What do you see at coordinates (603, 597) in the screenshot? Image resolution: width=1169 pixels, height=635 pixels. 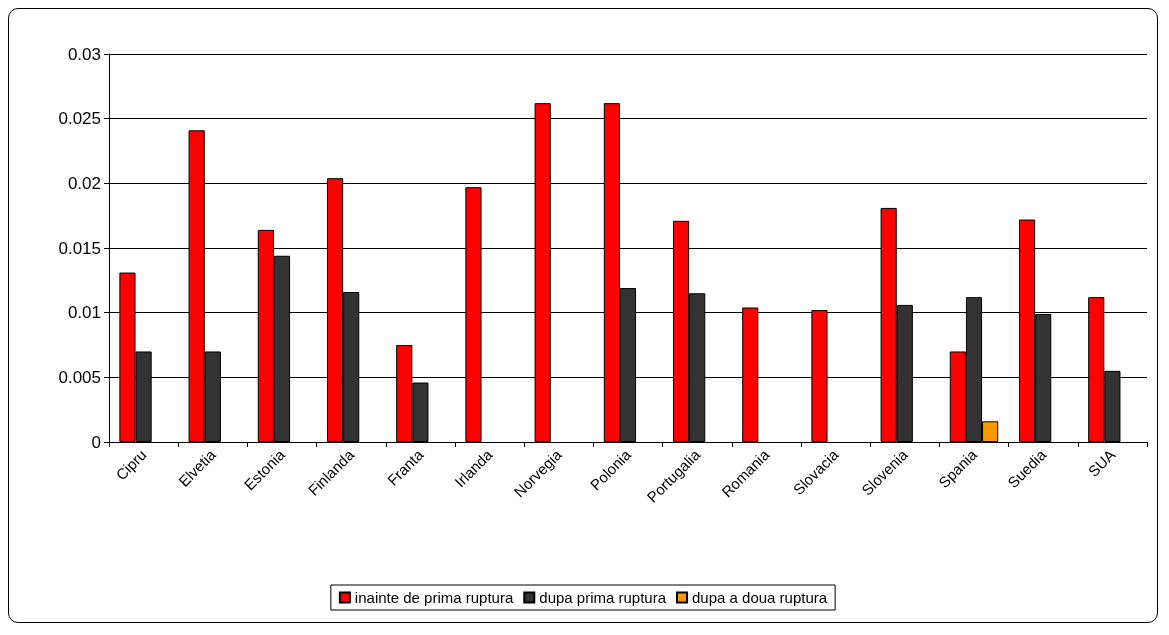 I see `legend-label: dupa prima ruptura` at bounding box center [603, 597].